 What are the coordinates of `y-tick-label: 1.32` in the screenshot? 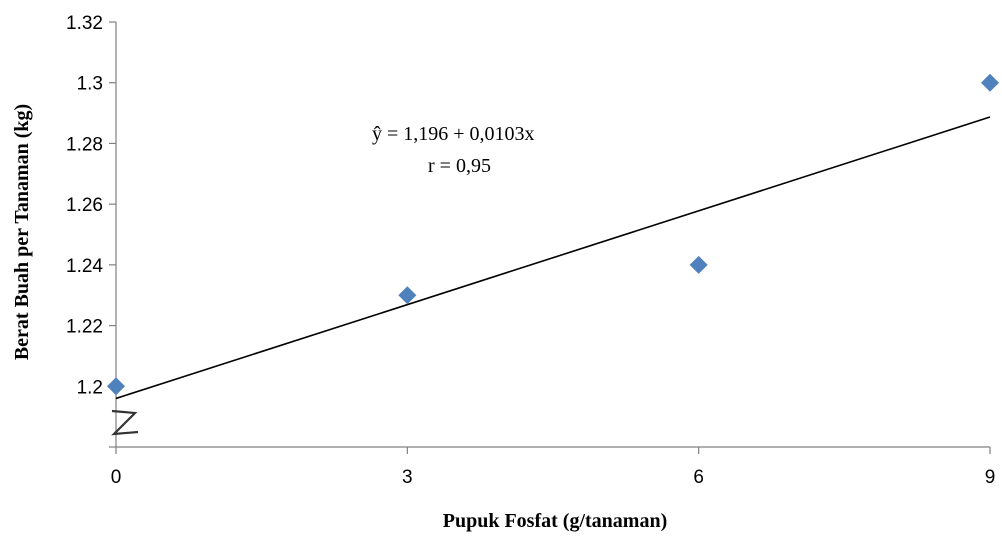 It's located at (84, 23).